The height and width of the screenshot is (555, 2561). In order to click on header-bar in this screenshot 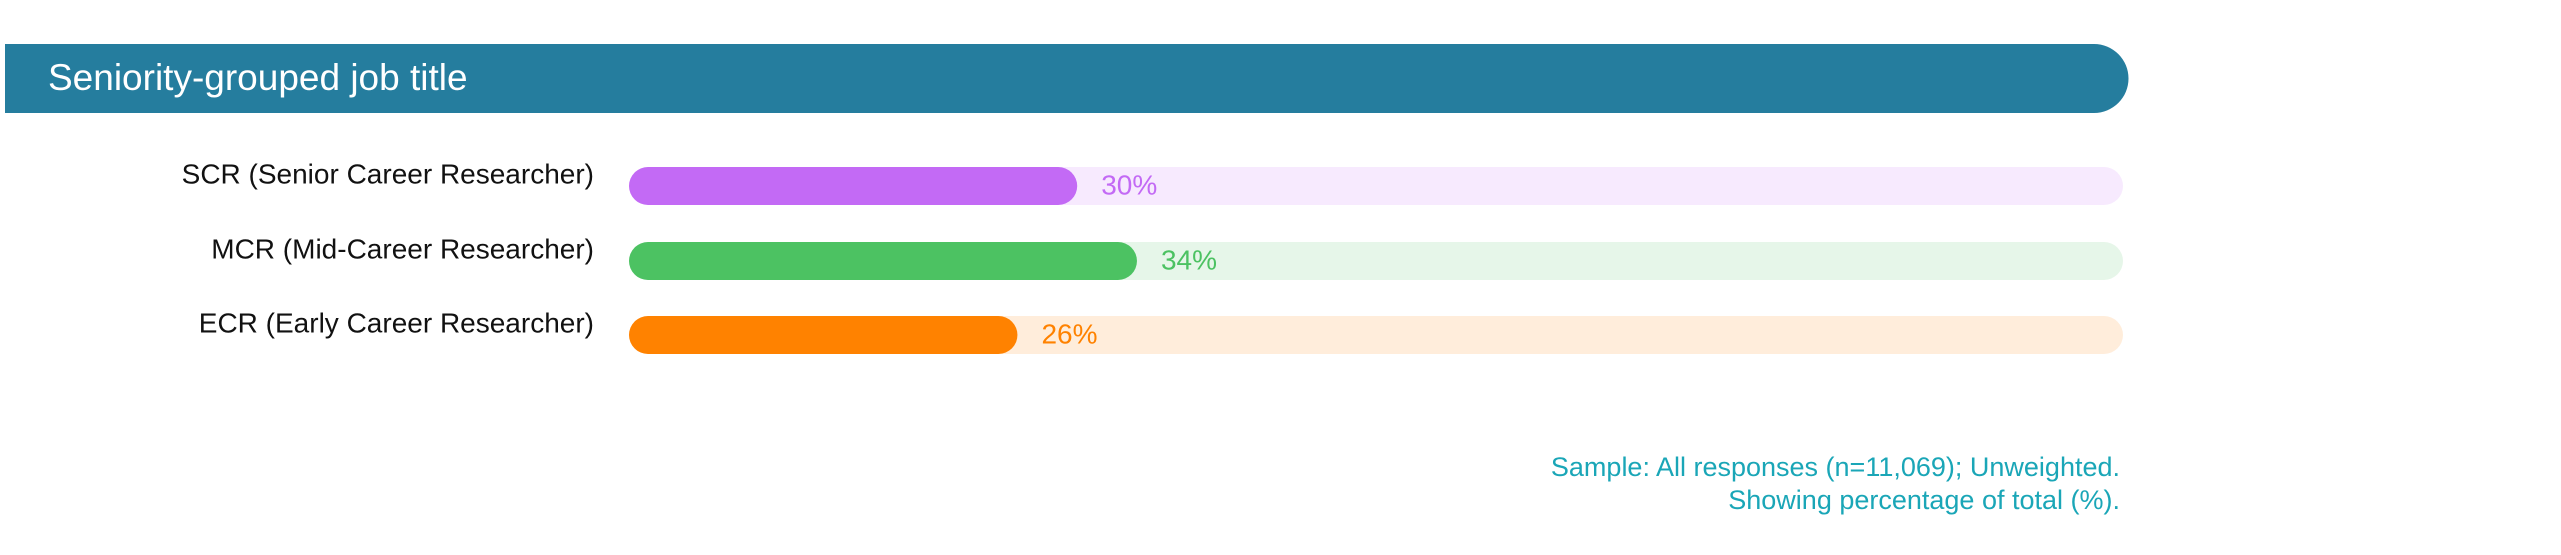, I will do `click(1067, 78)`.